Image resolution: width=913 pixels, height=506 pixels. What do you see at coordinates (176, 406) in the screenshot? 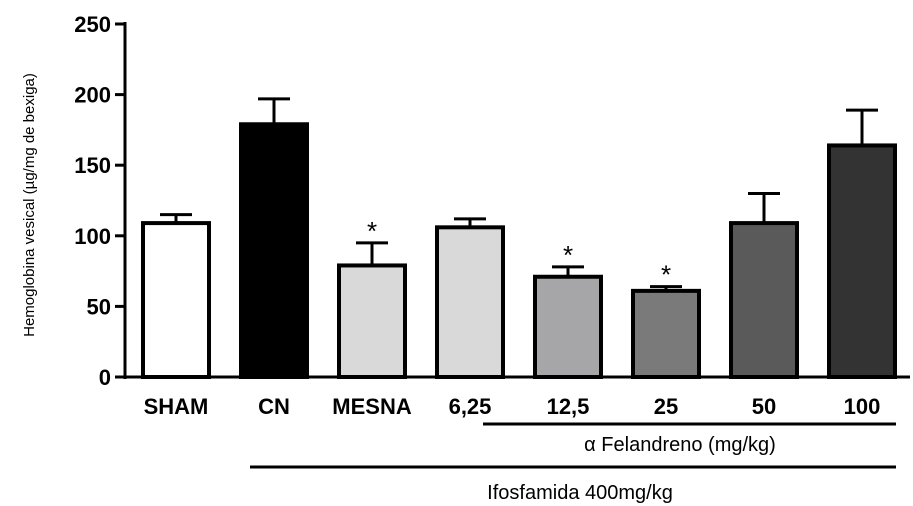
I see `x-tick-label: SHAM` at bounding box center [176, 406].